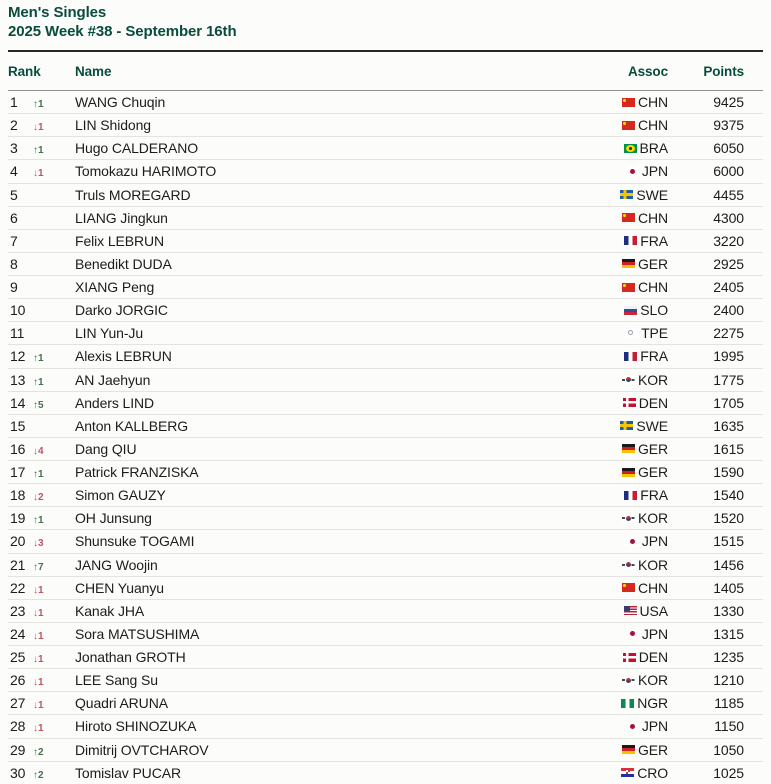  Describe the element at coordinates (93, 71) in the screenshot. I see `column-header-name: Name` at that location.